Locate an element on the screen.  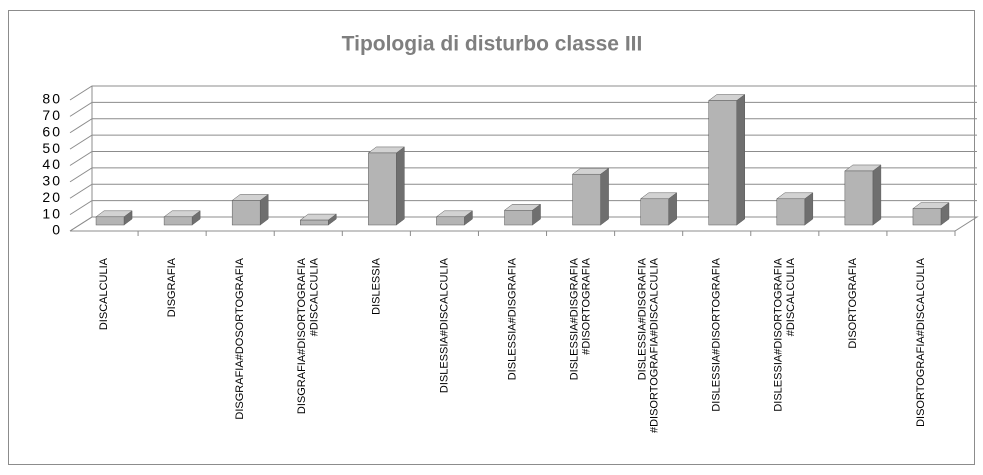
x-tick-label: DISGRAFIA is located at coordinates (172, 287).